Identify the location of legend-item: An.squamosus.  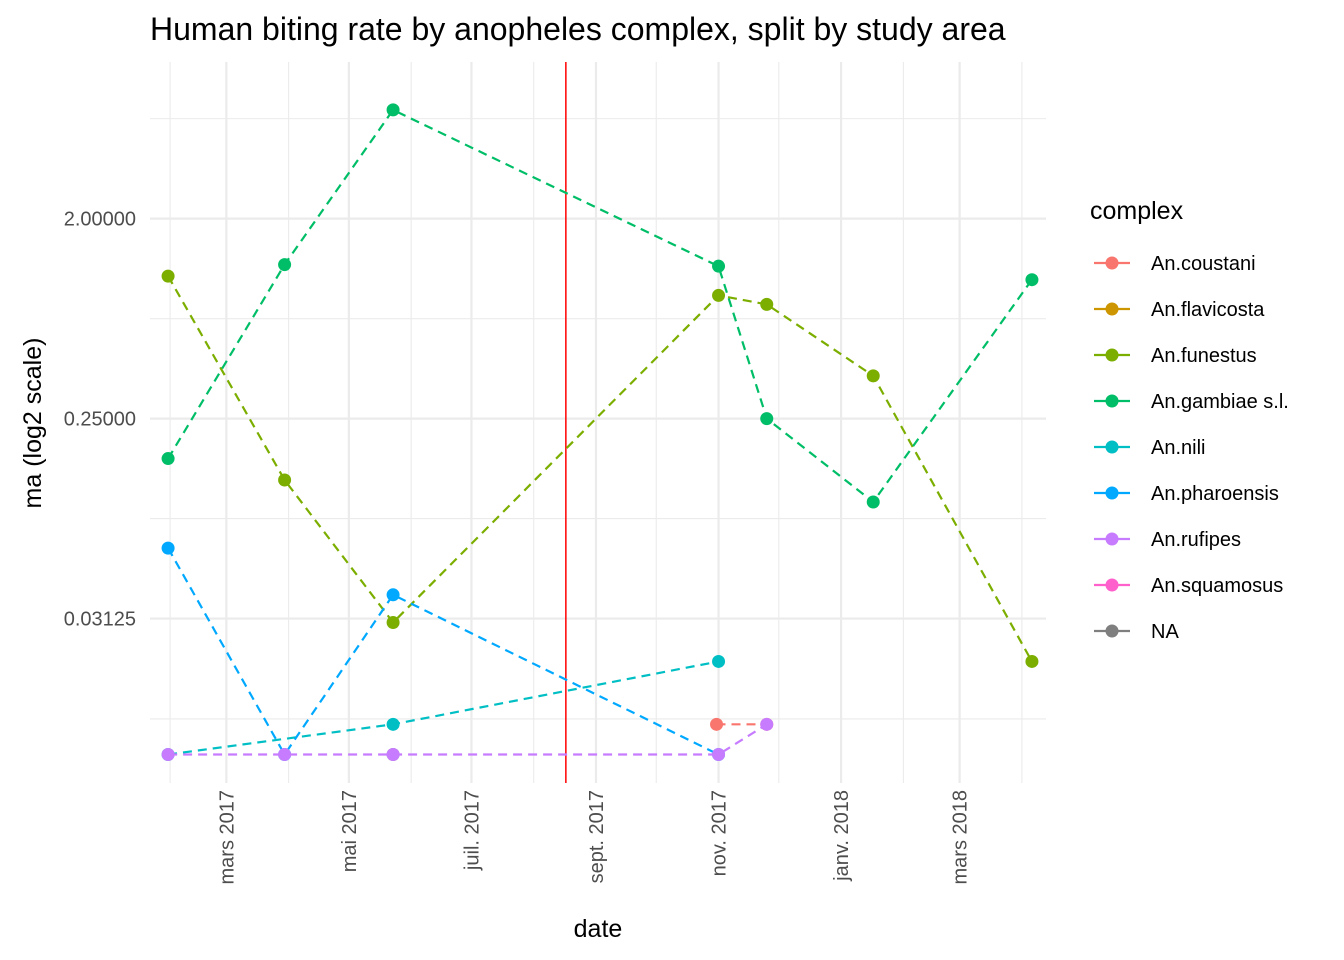
(1188, 586).